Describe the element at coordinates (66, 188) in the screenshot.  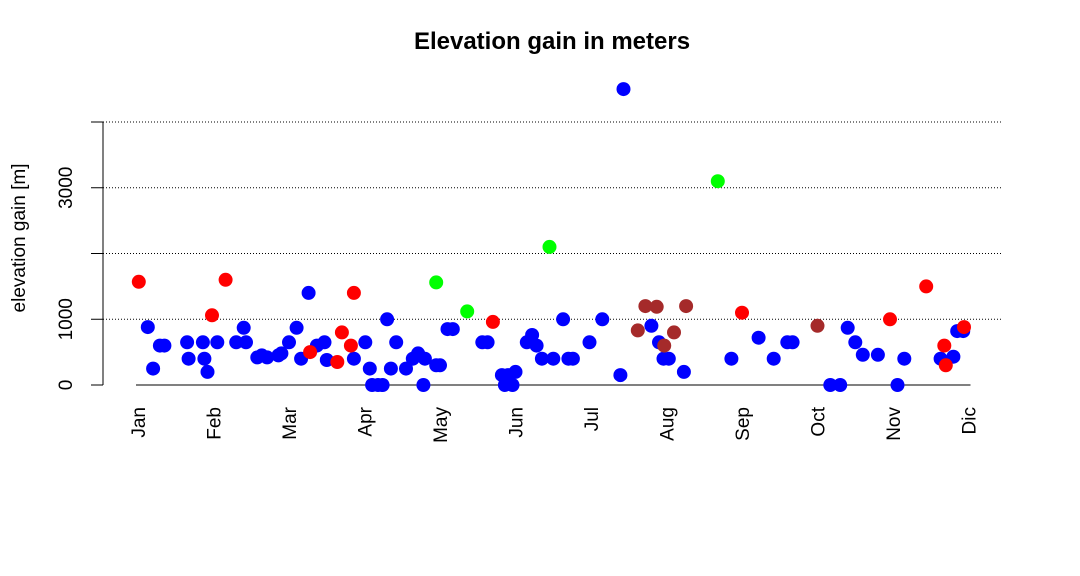
I see `y-tick-label: 3000` at that location.